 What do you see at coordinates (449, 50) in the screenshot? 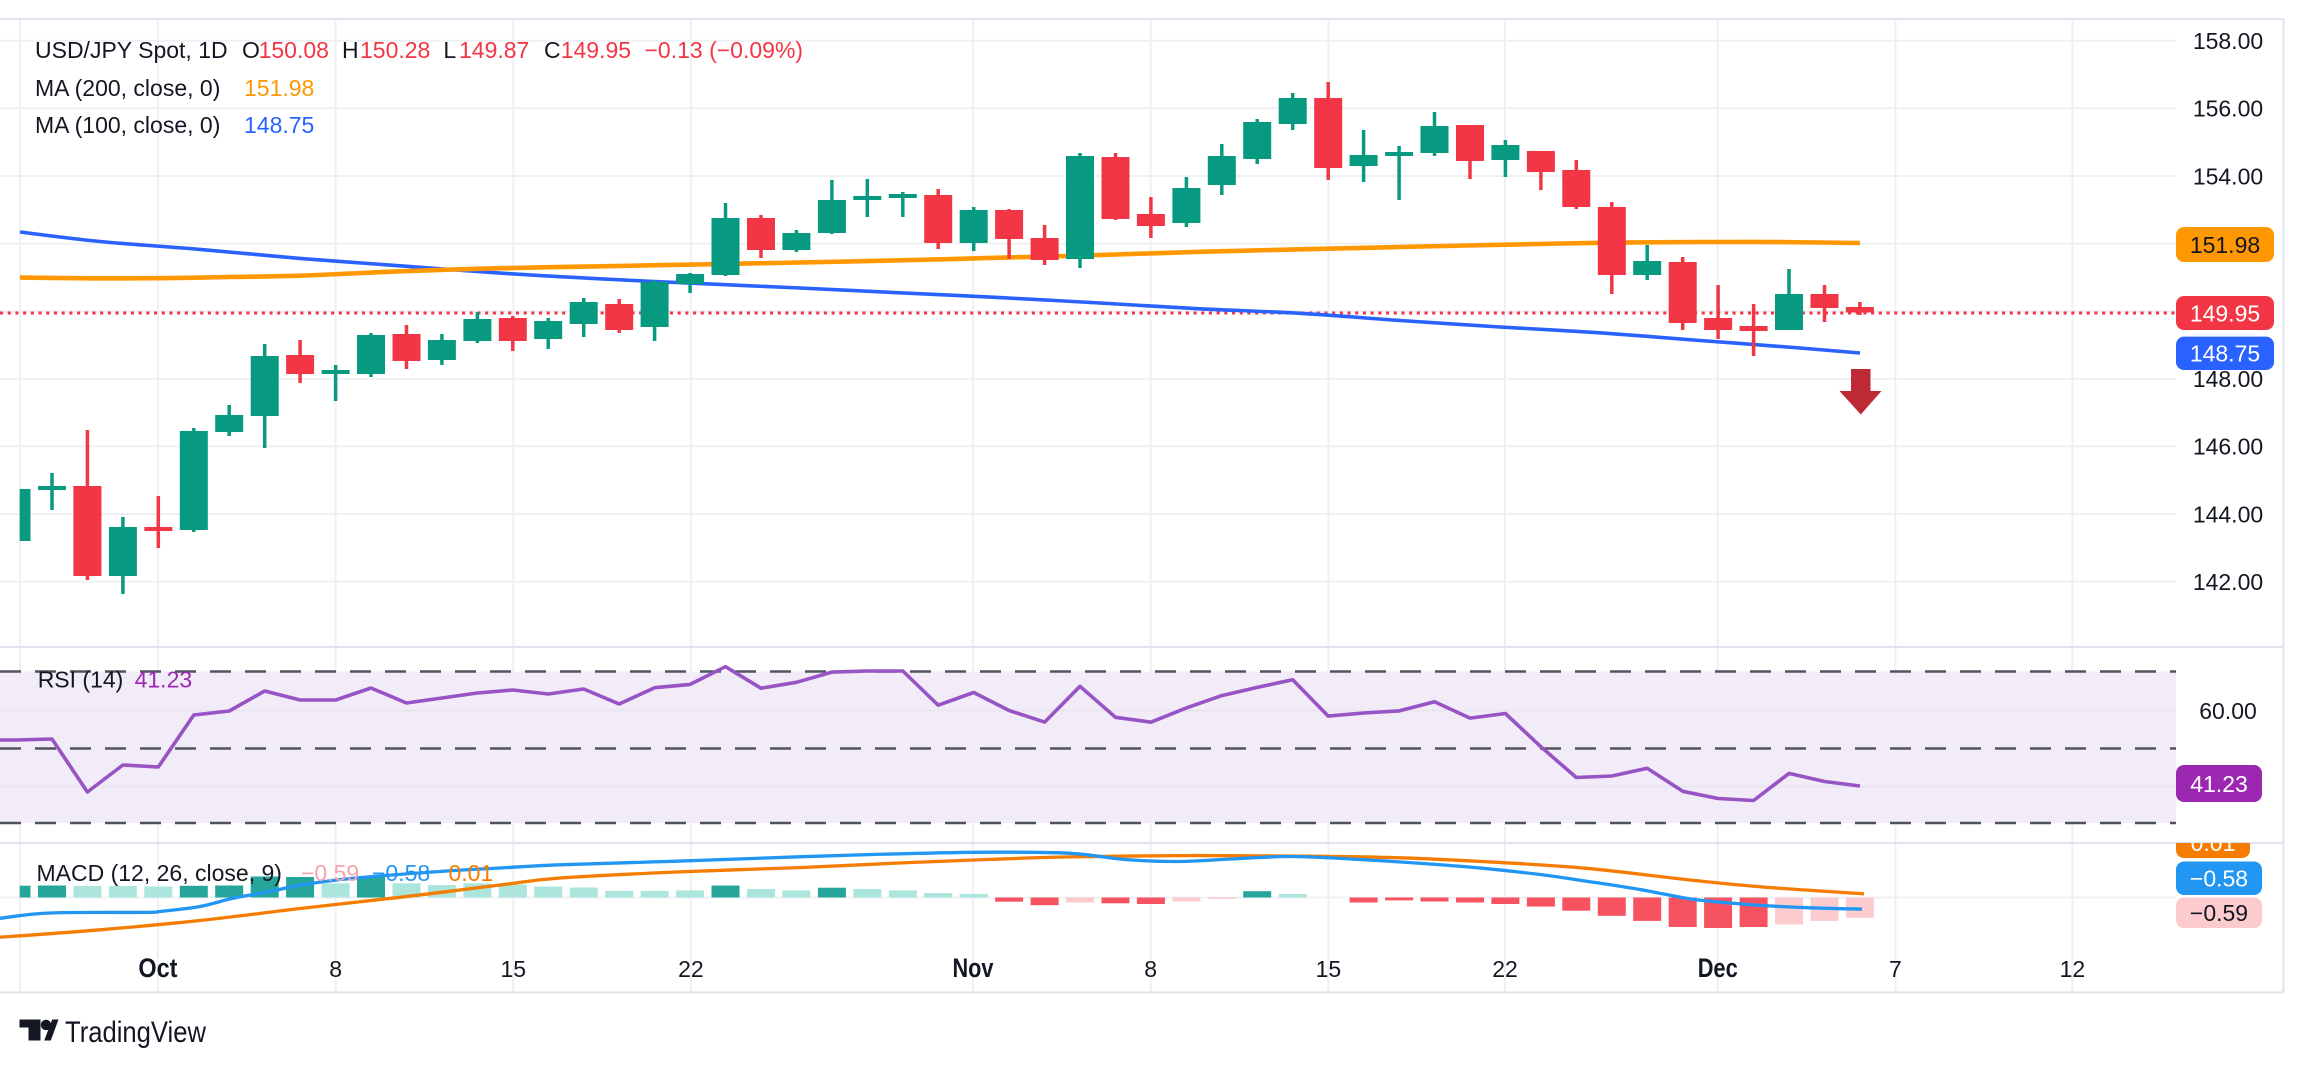
I see `svg-text: L` at bounding box center [449, 50].